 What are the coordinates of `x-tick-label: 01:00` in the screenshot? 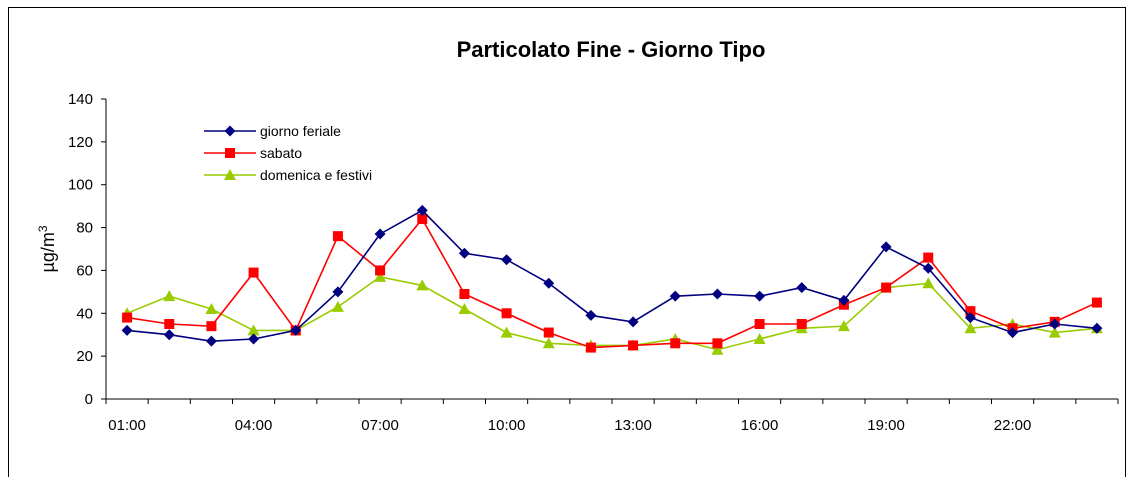 It's located at (127, 425).